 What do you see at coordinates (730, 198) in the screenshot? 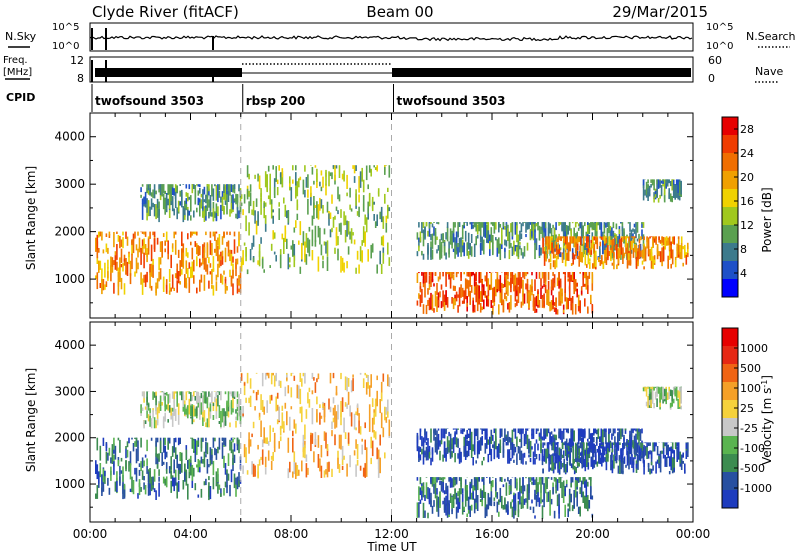
I see `colorbar-swatch` at bounding box center [730, 198].